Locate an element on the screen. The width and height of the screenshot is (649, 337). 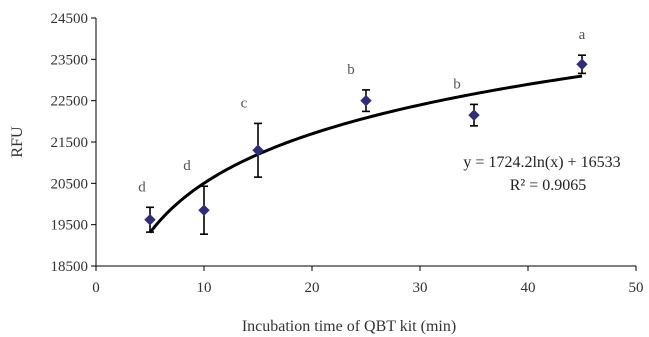
x-tick-label: 20 is located at coordinates (312, 288).